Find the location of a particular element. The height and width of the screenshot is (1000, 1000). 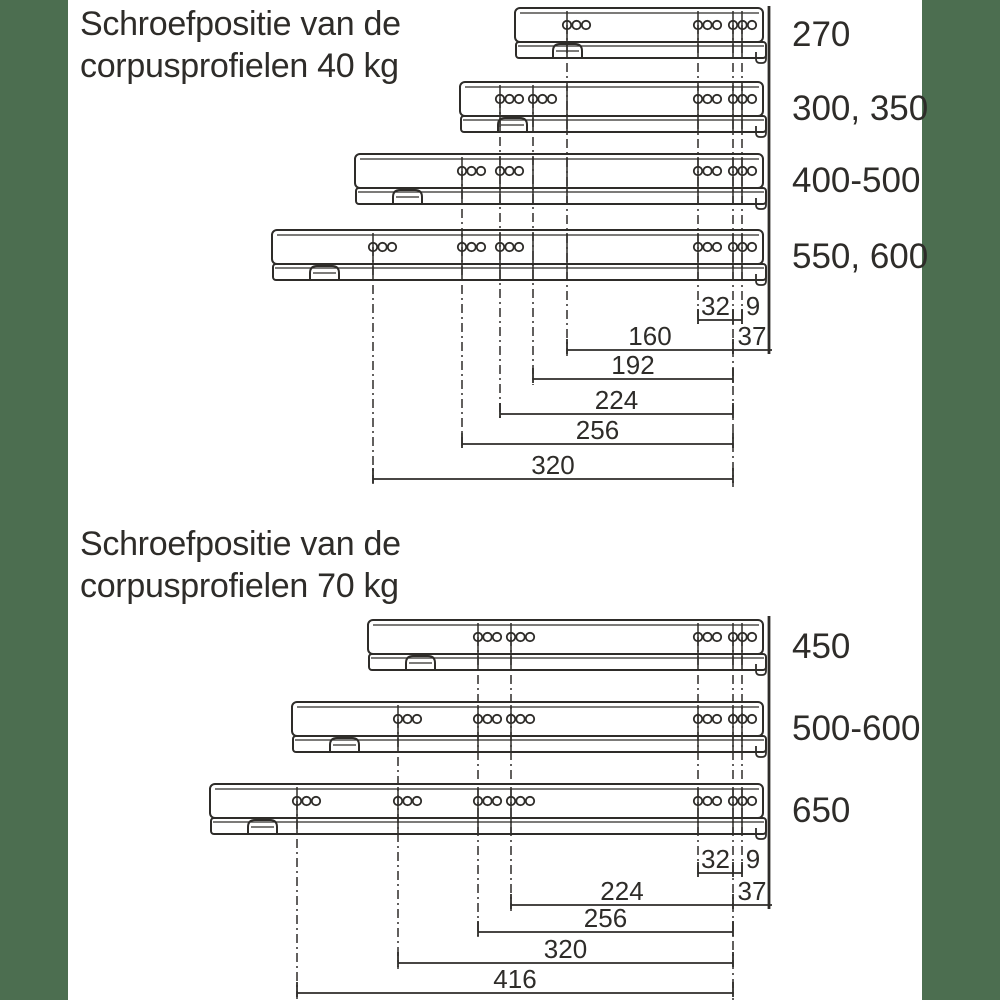

dimension-label: 416 is located at coordinates (514, 979).